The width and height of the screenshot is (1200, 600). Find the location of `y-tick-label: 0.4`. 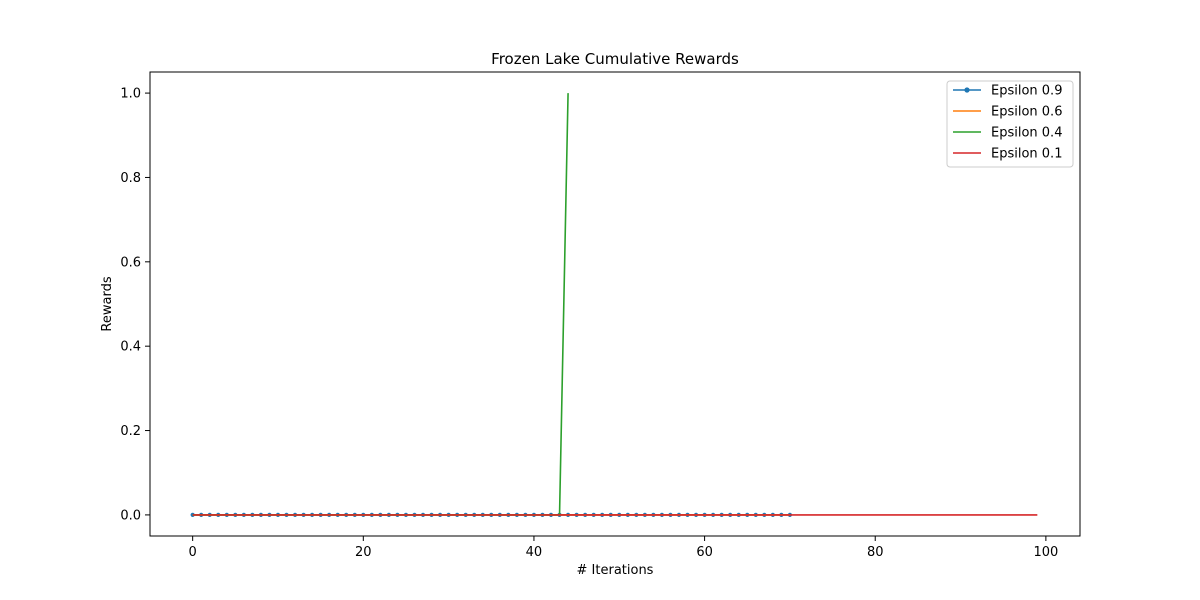

y-tick-label: 0.4 is located at coordinates (130, 347).